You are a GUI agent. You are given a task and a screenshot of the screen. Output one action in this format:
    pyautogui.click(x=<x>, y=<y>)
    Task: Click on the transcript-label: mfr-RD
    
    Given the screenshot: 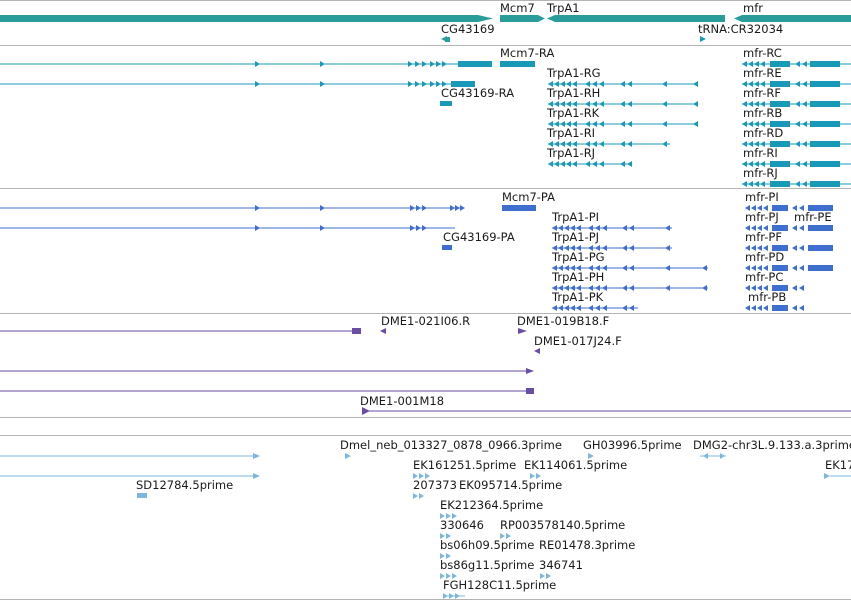 What is the action you would take?
    pyautogui.click(x=763, y=133)
    